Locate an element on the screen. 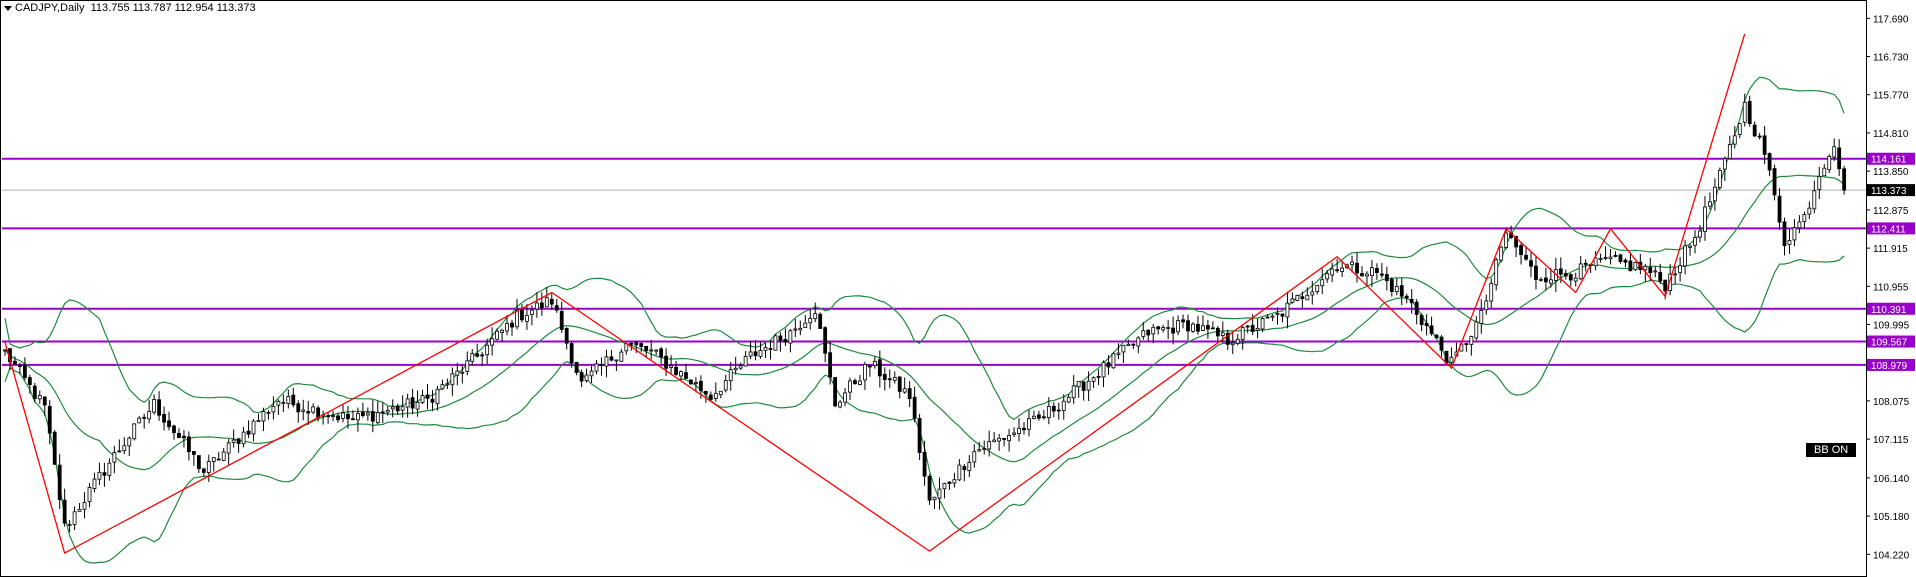 This screenshot has height=577, width=1916. y-tick-label: 111.915 is located at coordinates (1890, 249).